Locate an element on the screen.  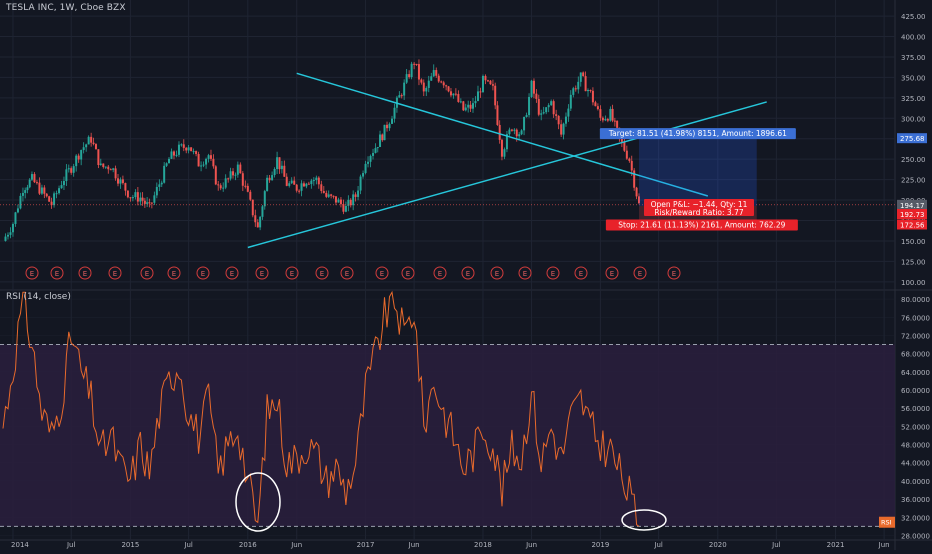
price-tick-label: 325.00 is located at coordinates (913, 99).